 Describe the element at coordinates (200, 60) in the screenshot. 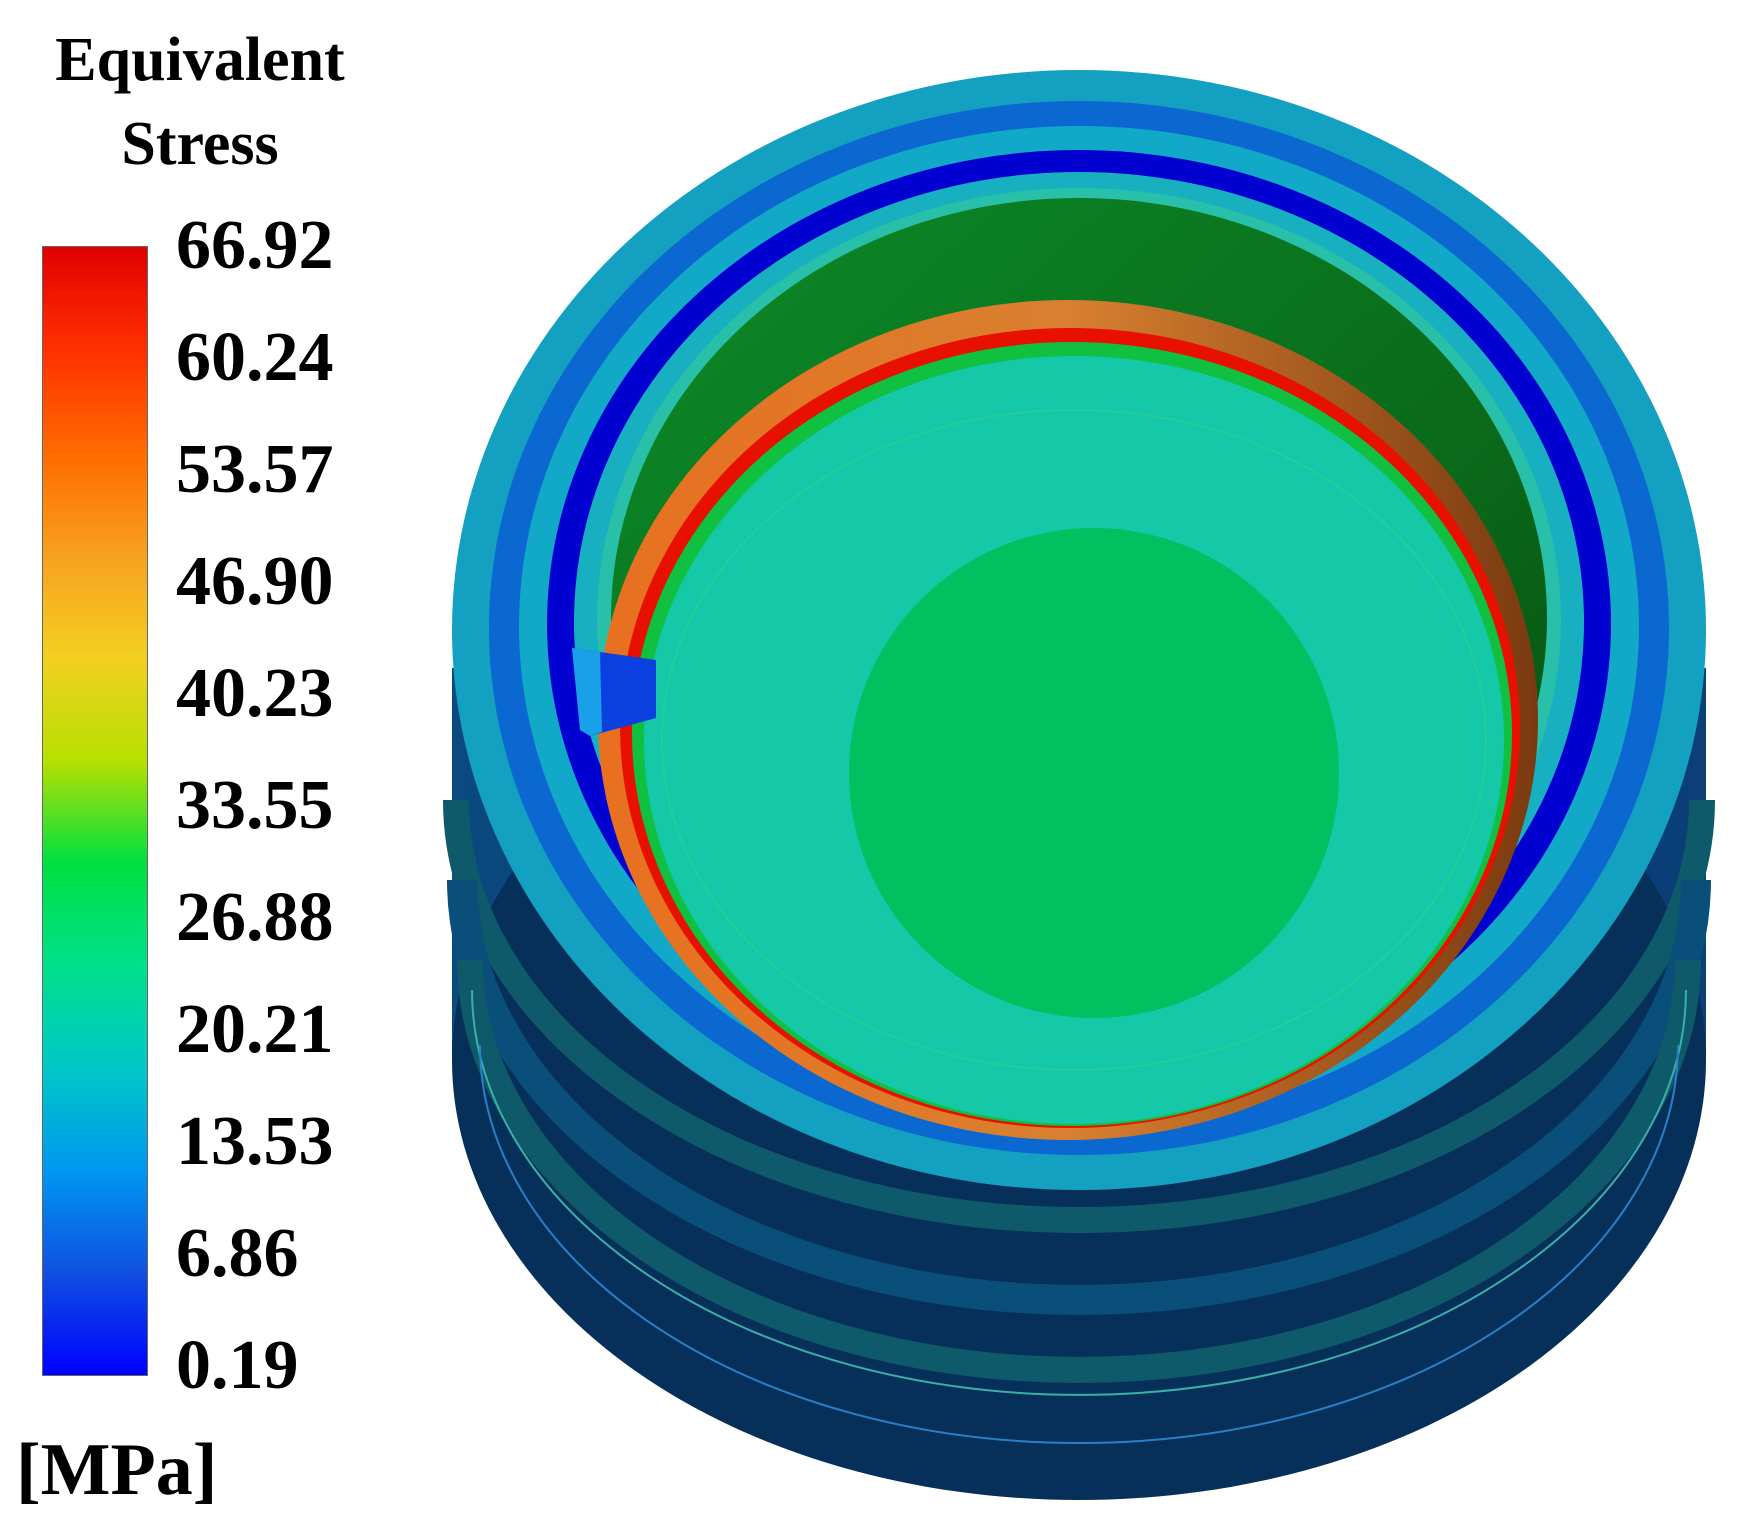

I see `legend-title-line1: Equivalent` at that location.